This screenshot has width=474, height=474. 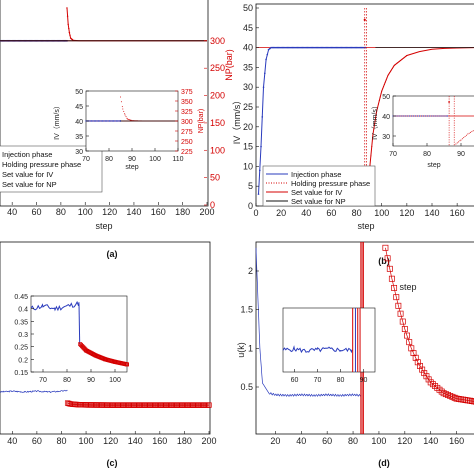 I want to click on panel-a-inset-y-left-tick-label: 45, so click(x=79, y=107).